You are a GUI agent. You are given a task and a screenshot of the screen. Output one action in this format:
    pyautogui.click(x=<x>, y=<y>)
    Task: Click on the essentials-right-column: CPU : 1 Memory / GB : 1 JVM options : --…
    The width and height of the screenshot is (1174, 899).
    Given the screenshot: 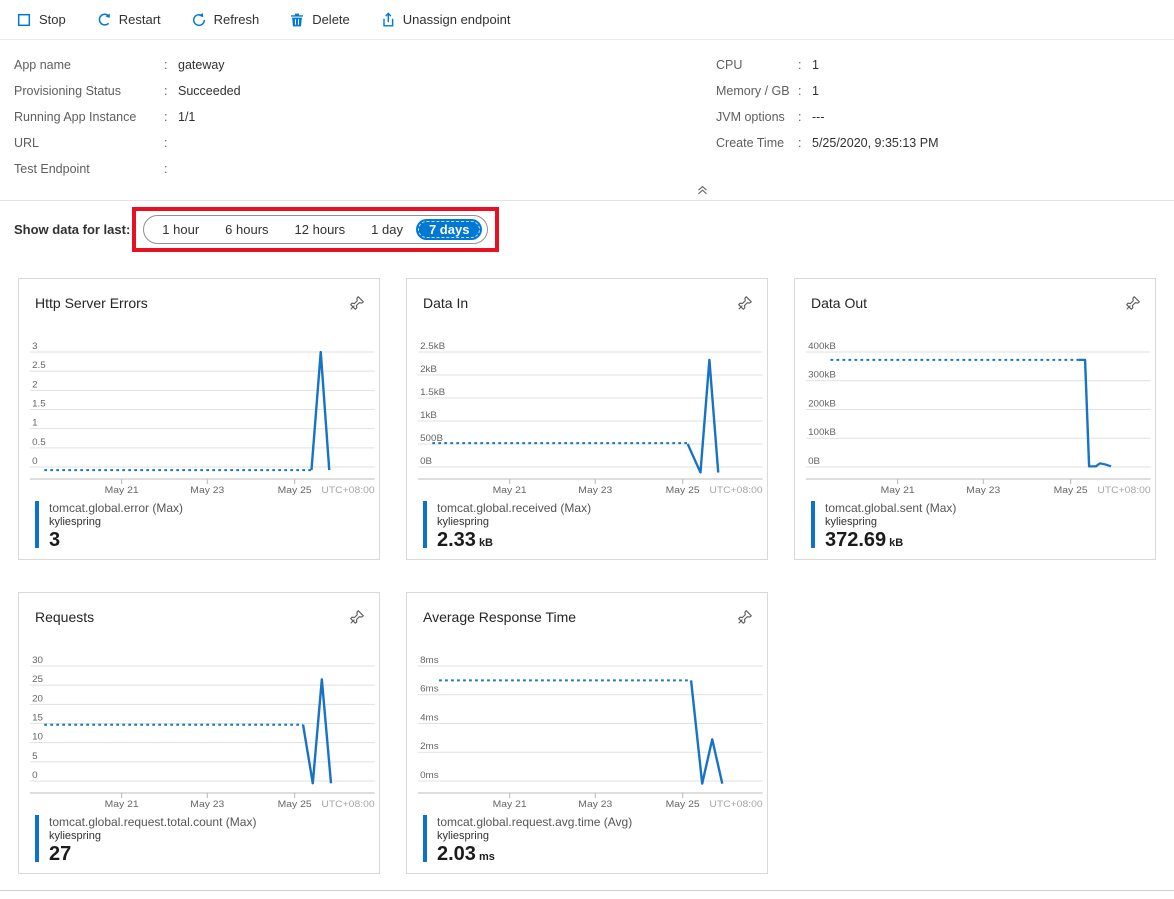 What is the action you would take?
    pyautogui.click(x=945, y=117)
    